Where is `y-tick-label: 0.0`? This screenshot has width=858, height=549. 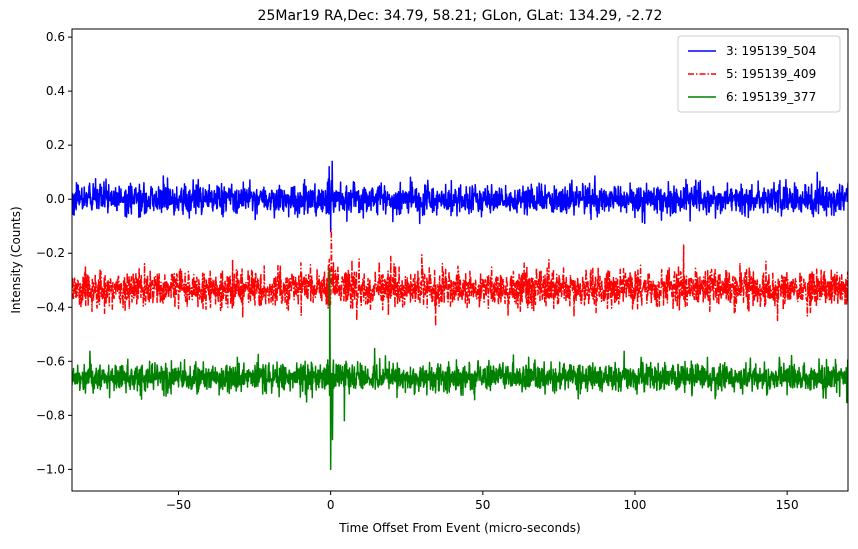
y-tick-label: 0.0 is located at coordinates (55, 199).